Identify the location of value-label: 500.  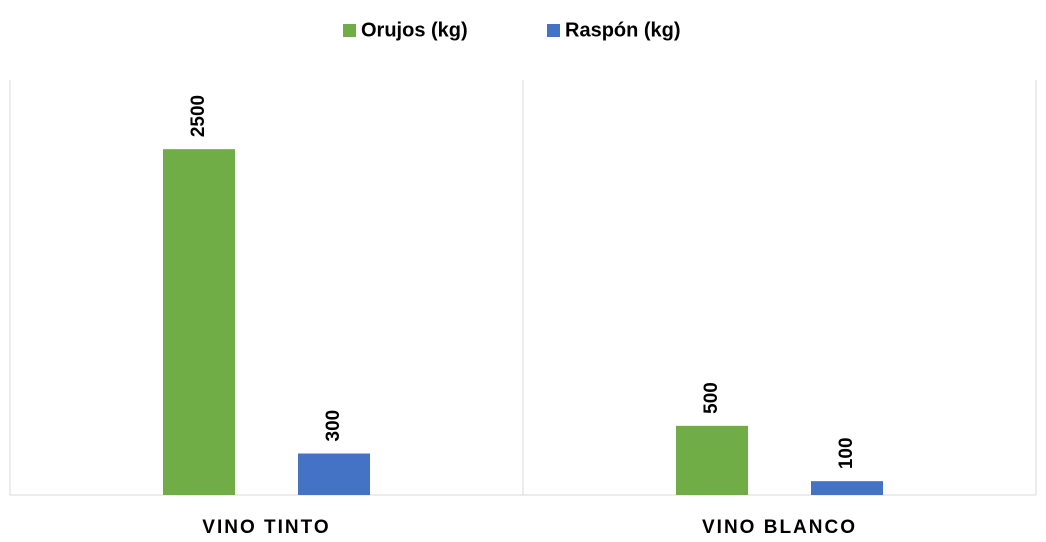
(711, 398).